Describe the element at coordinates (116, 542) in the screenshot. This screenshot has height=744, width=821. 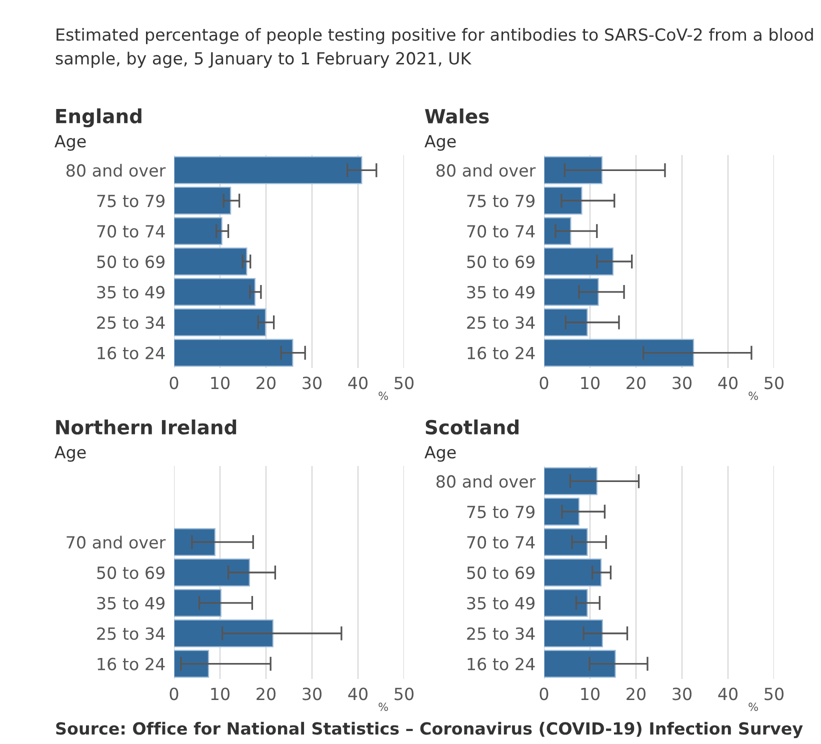
I see `y-tick-label: 70 and over` at that location.